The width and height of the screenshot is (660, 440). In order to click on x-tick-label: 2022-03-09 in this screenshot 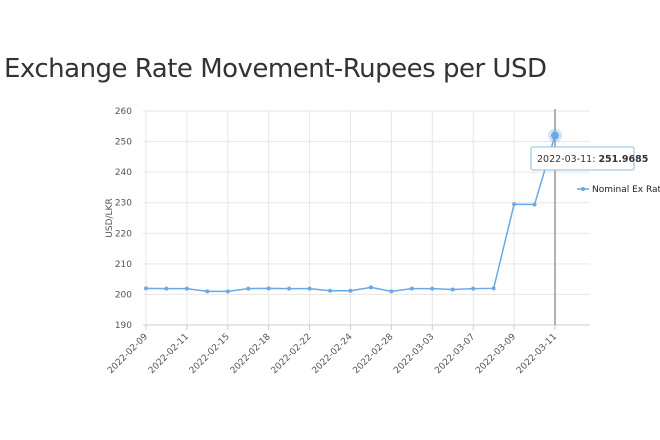, I will do `click(496, 354)`.